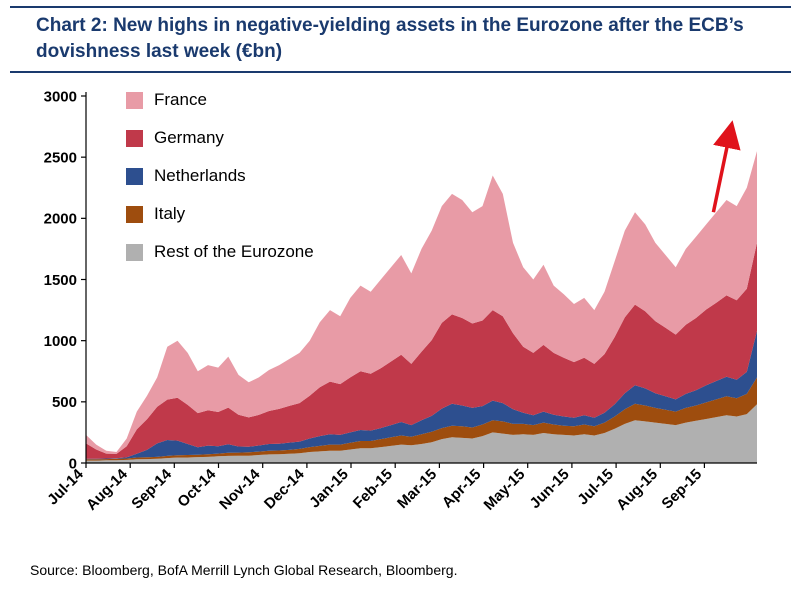  Describe the element at coordinates (60, 341) in the screenshot. I see `y-tick-label: 1000` at that location.